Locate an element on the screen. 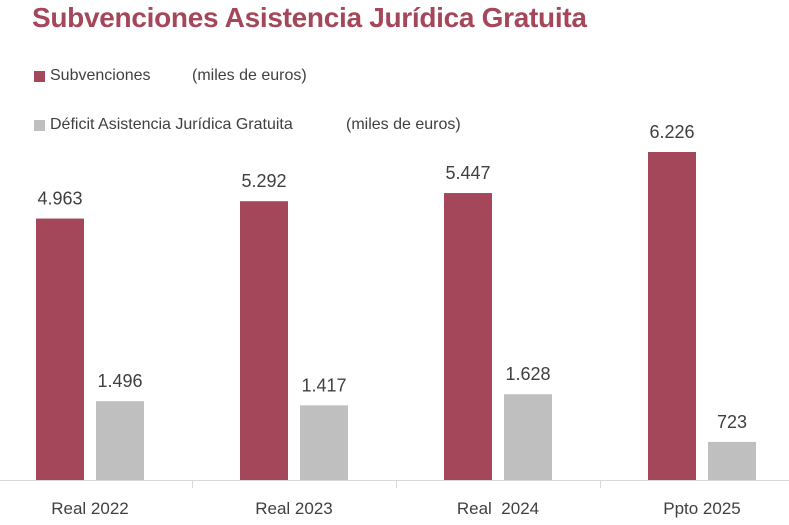 The height and width of the screenshot is (525, 789). data-label: 723 is located at coordinates (732, 422).